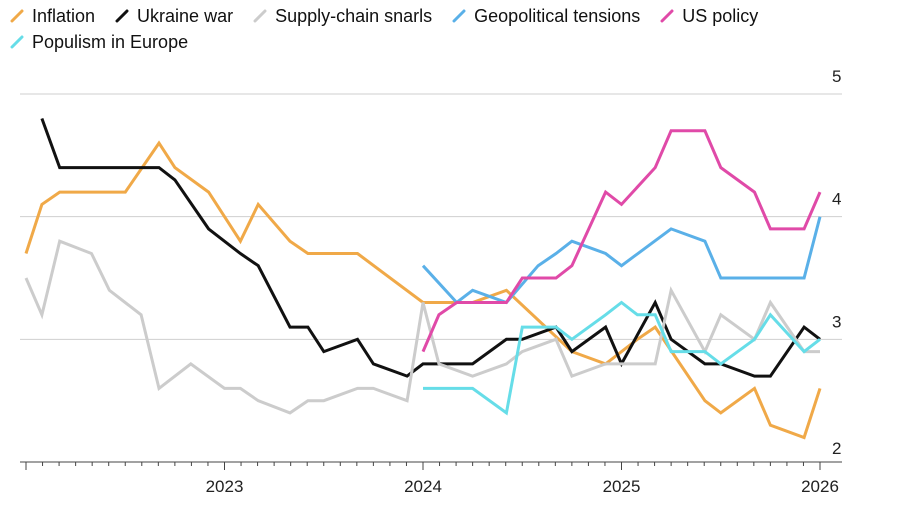  What do you see at coordinates (836, 199) in the screenshot?
I see `y-tick-label: 4` at bounding box center [836, 199].